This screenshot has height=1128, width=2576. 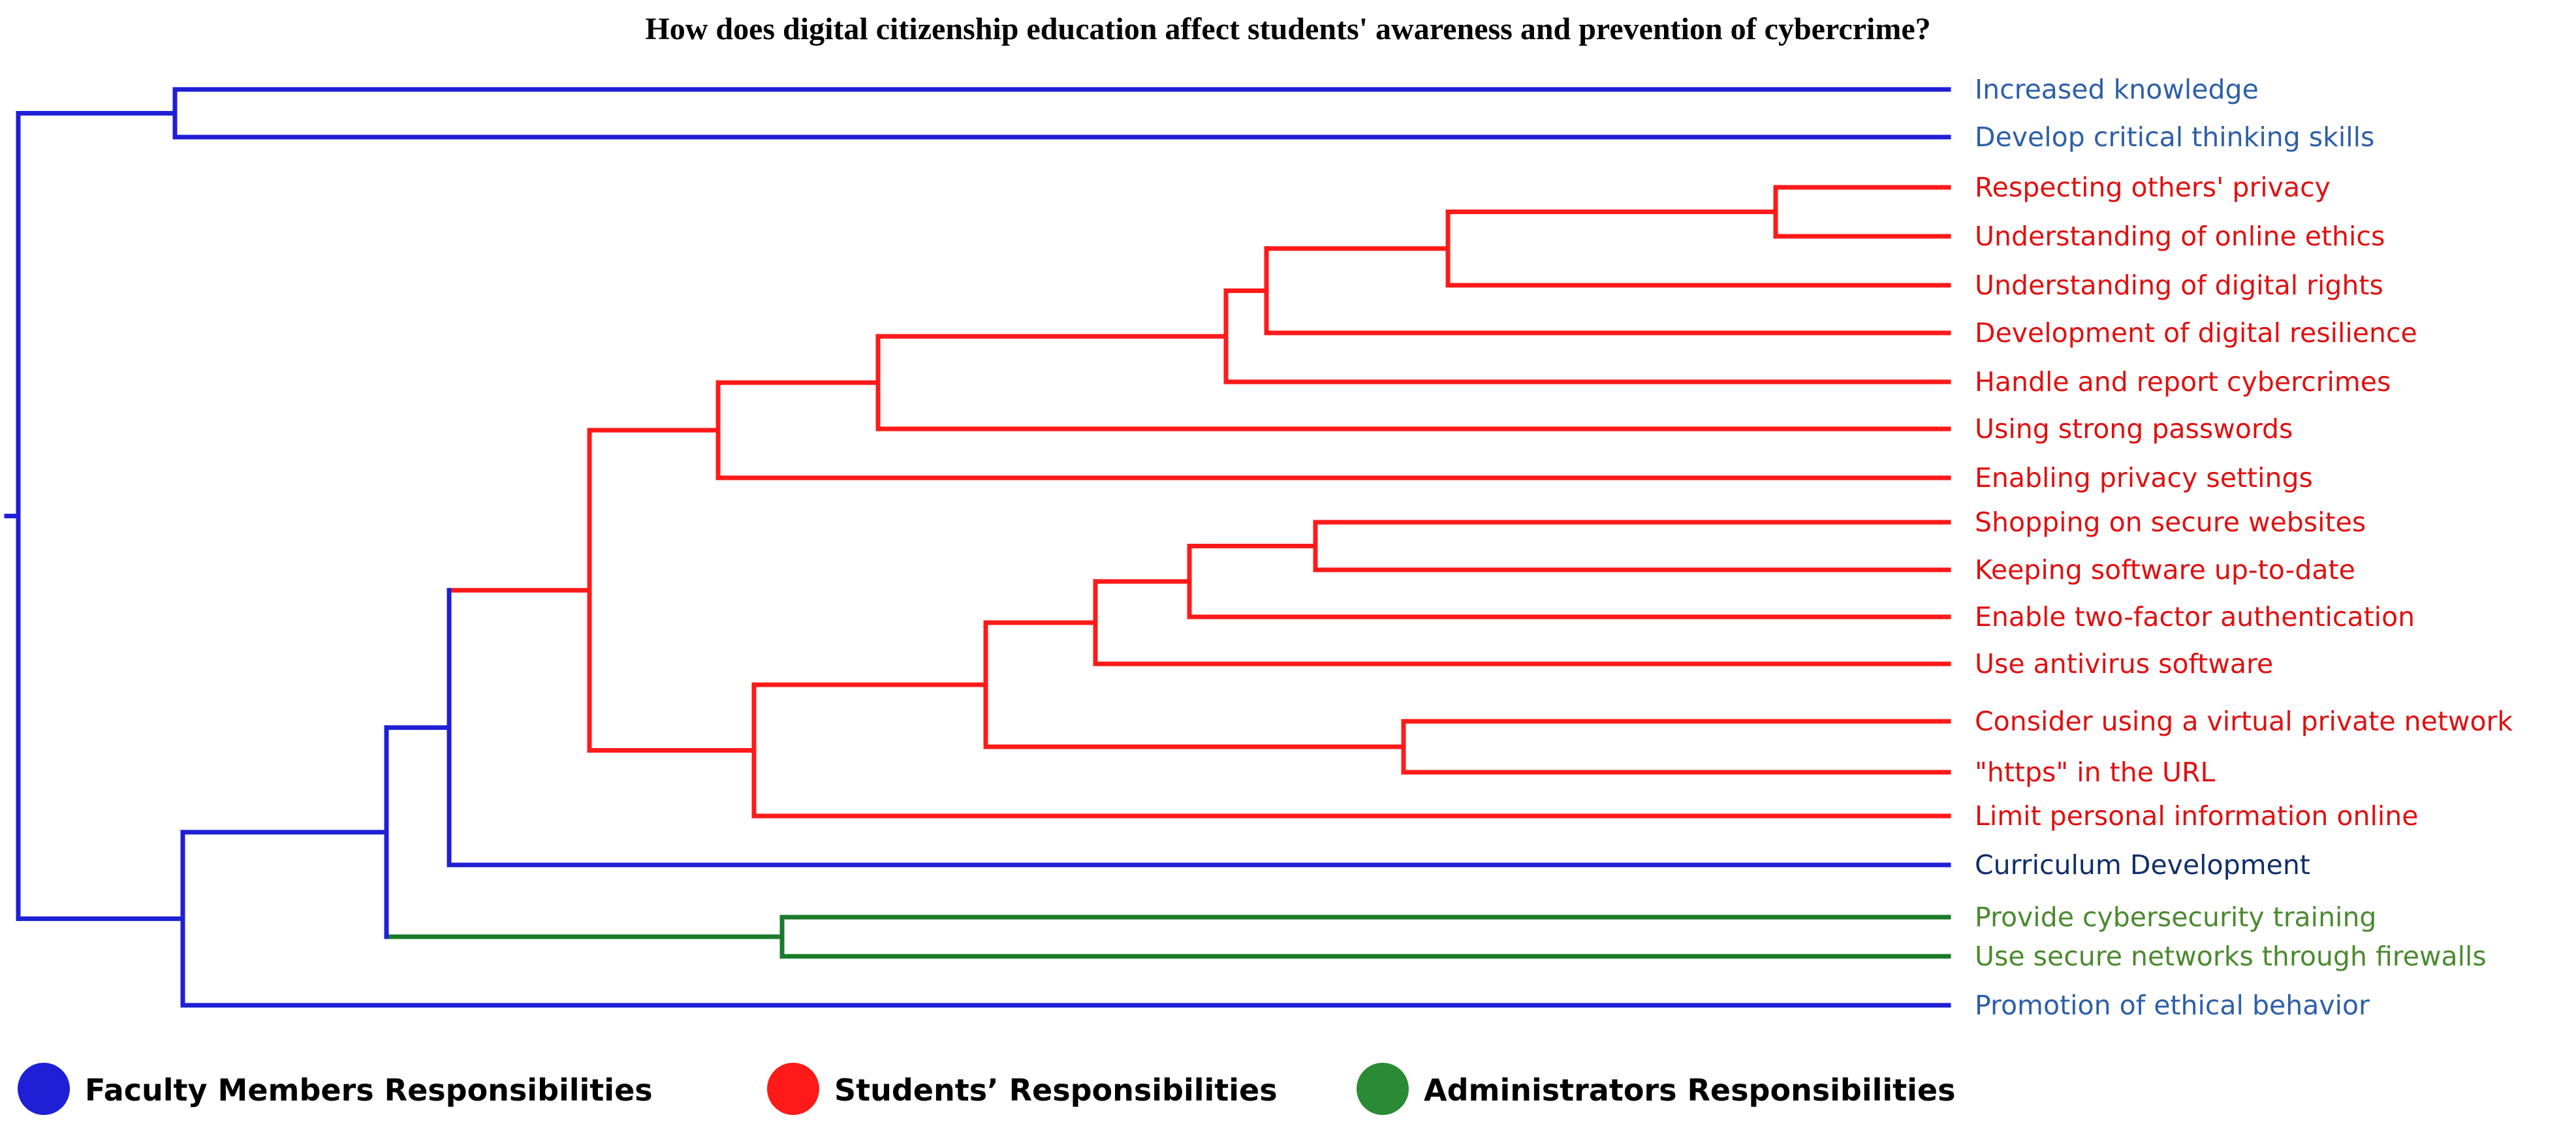 I want to click on leaf-label: Shopping on secure websites, so click(x=2170, y=522).